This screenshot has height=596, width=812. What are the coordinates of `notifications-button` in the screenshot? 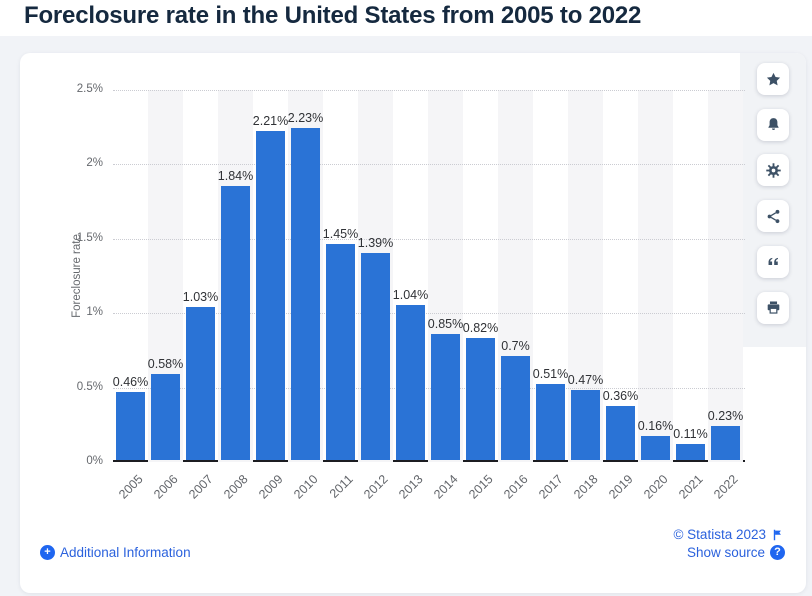 It's located at (773, 124).